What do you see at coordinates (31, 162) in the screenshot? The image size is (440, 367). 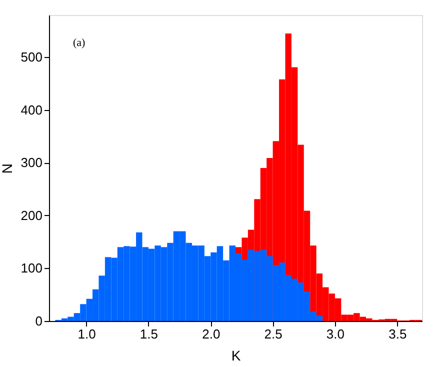 I see `y-tick-label: 300` at bounding box center [31, 162].